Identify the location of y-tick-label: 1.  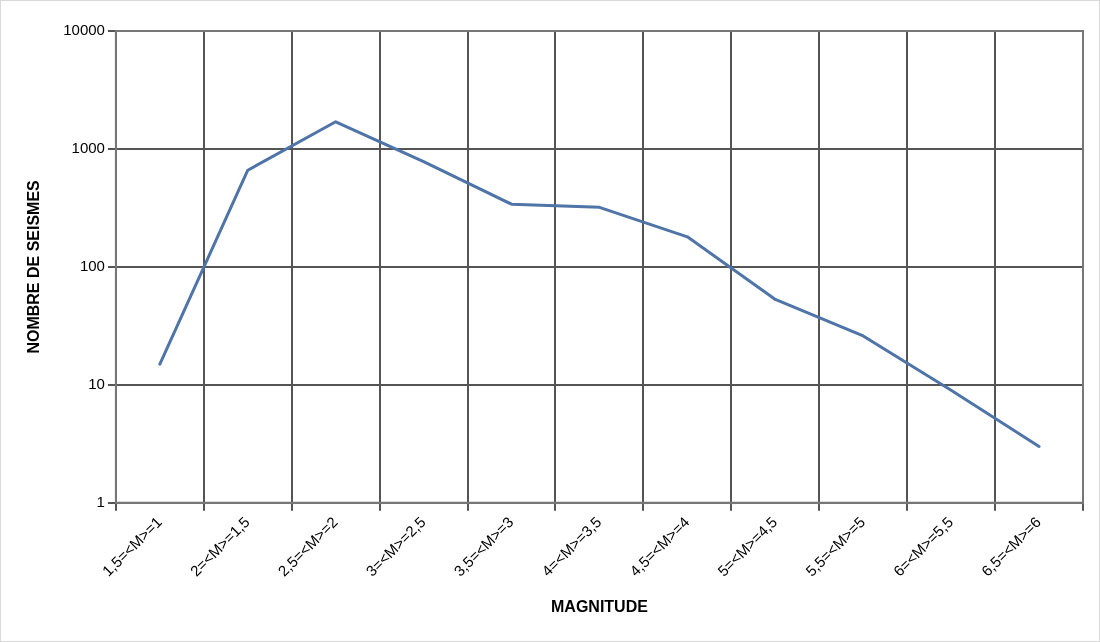
(100, 501).